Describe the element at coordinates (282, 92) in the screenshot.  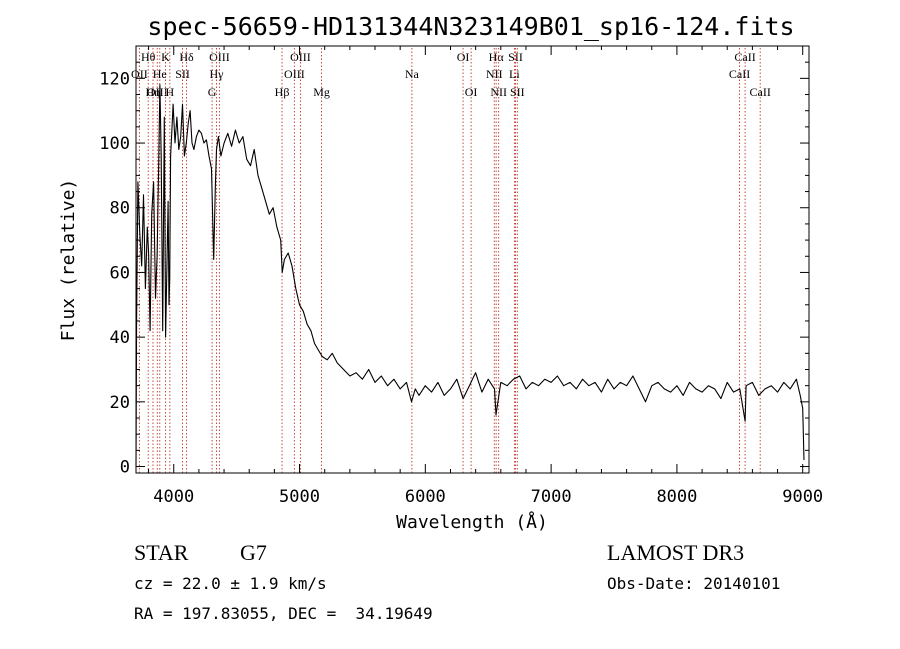
I see `line-marker-label: Hβ` at that location.